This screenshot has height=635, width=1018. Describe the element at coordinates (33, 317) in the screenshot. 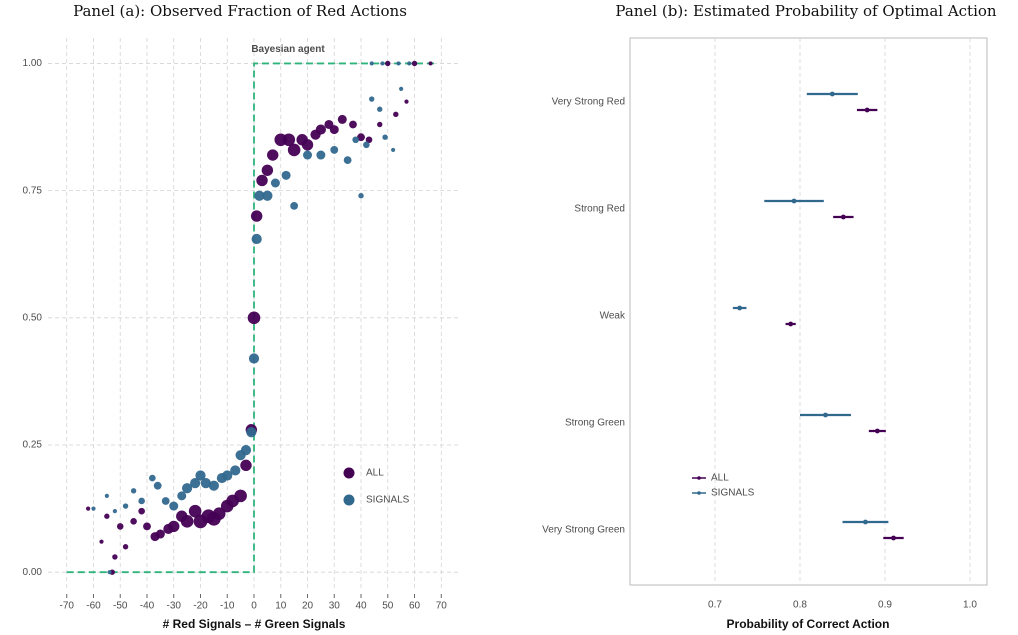

I see `y-tick-label: 0.50` at that location.